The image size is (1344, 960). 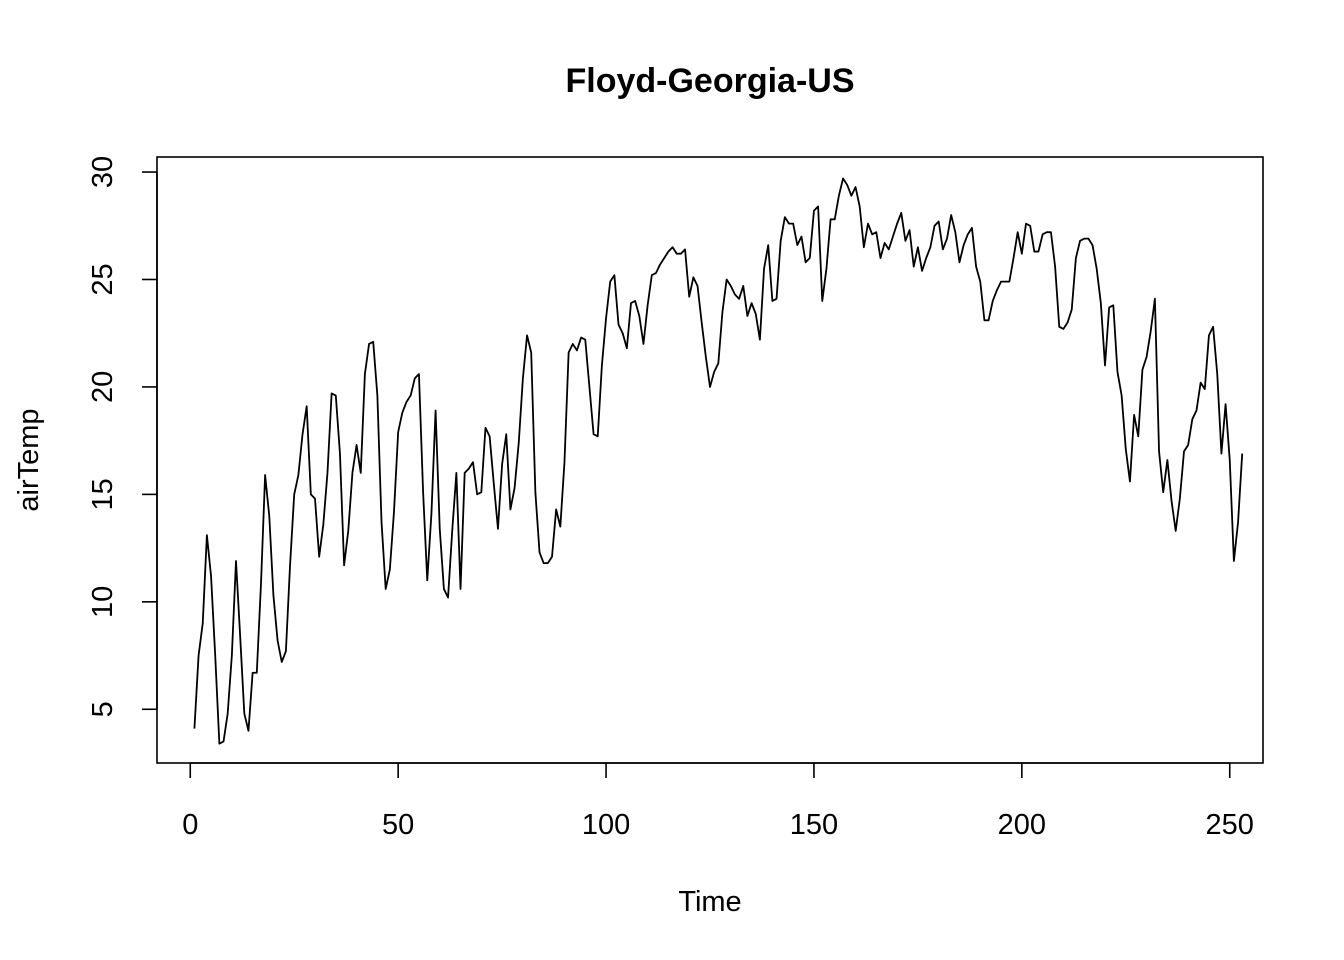 I want to click on y-tick-label: 30, so click(x=103, y=172).